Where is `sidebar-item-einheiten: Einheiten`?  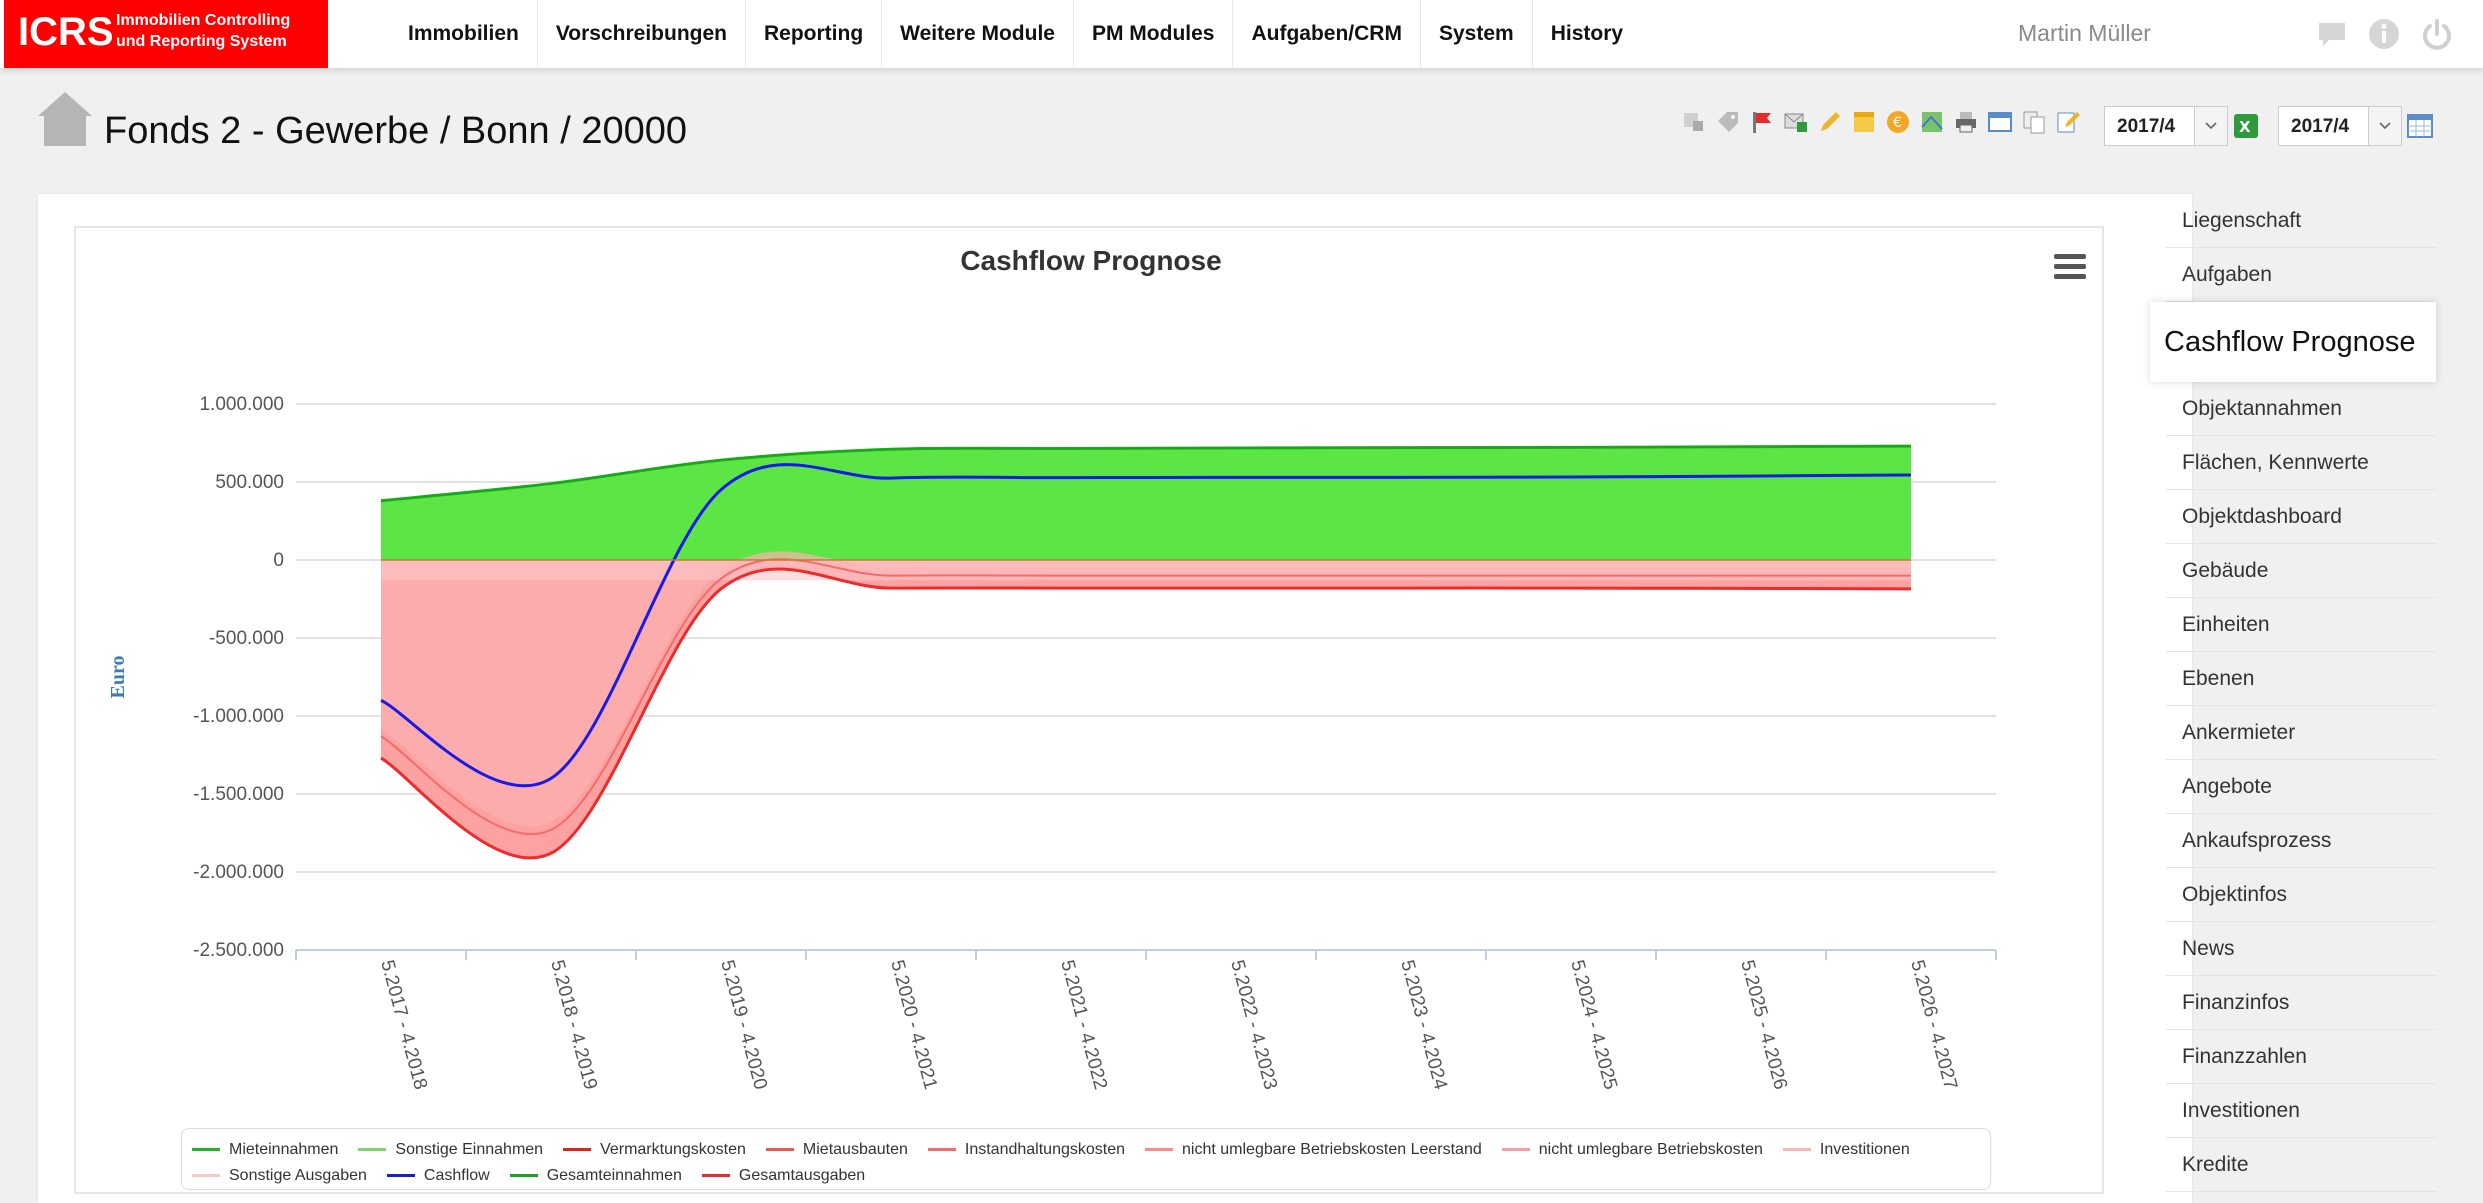 sidebar-item-einheiten: Einheiten is located at coordinates (2301, 625).